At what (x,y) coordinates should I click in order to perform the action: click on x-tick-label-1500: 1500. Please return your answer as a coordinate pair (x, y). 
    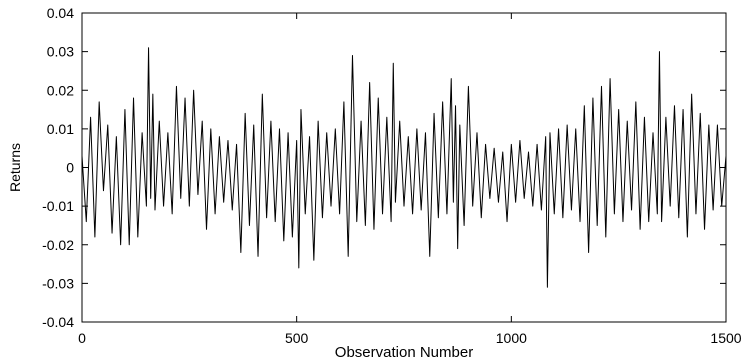
    Looking at the image, I should click on (725, 338).